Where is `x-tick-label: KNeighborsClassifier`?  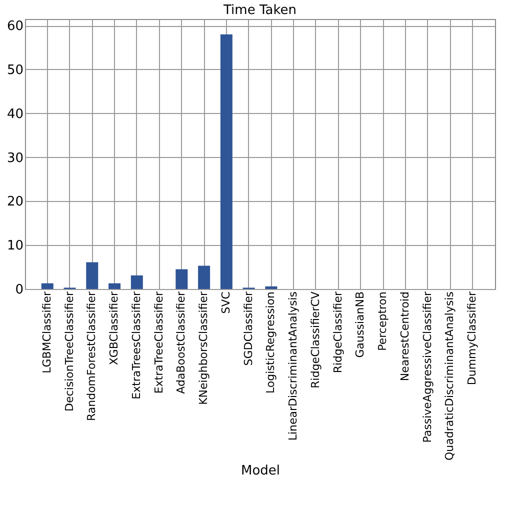
x-tick-label: KNeighborsClassifier is located at coordinates (203, 348).